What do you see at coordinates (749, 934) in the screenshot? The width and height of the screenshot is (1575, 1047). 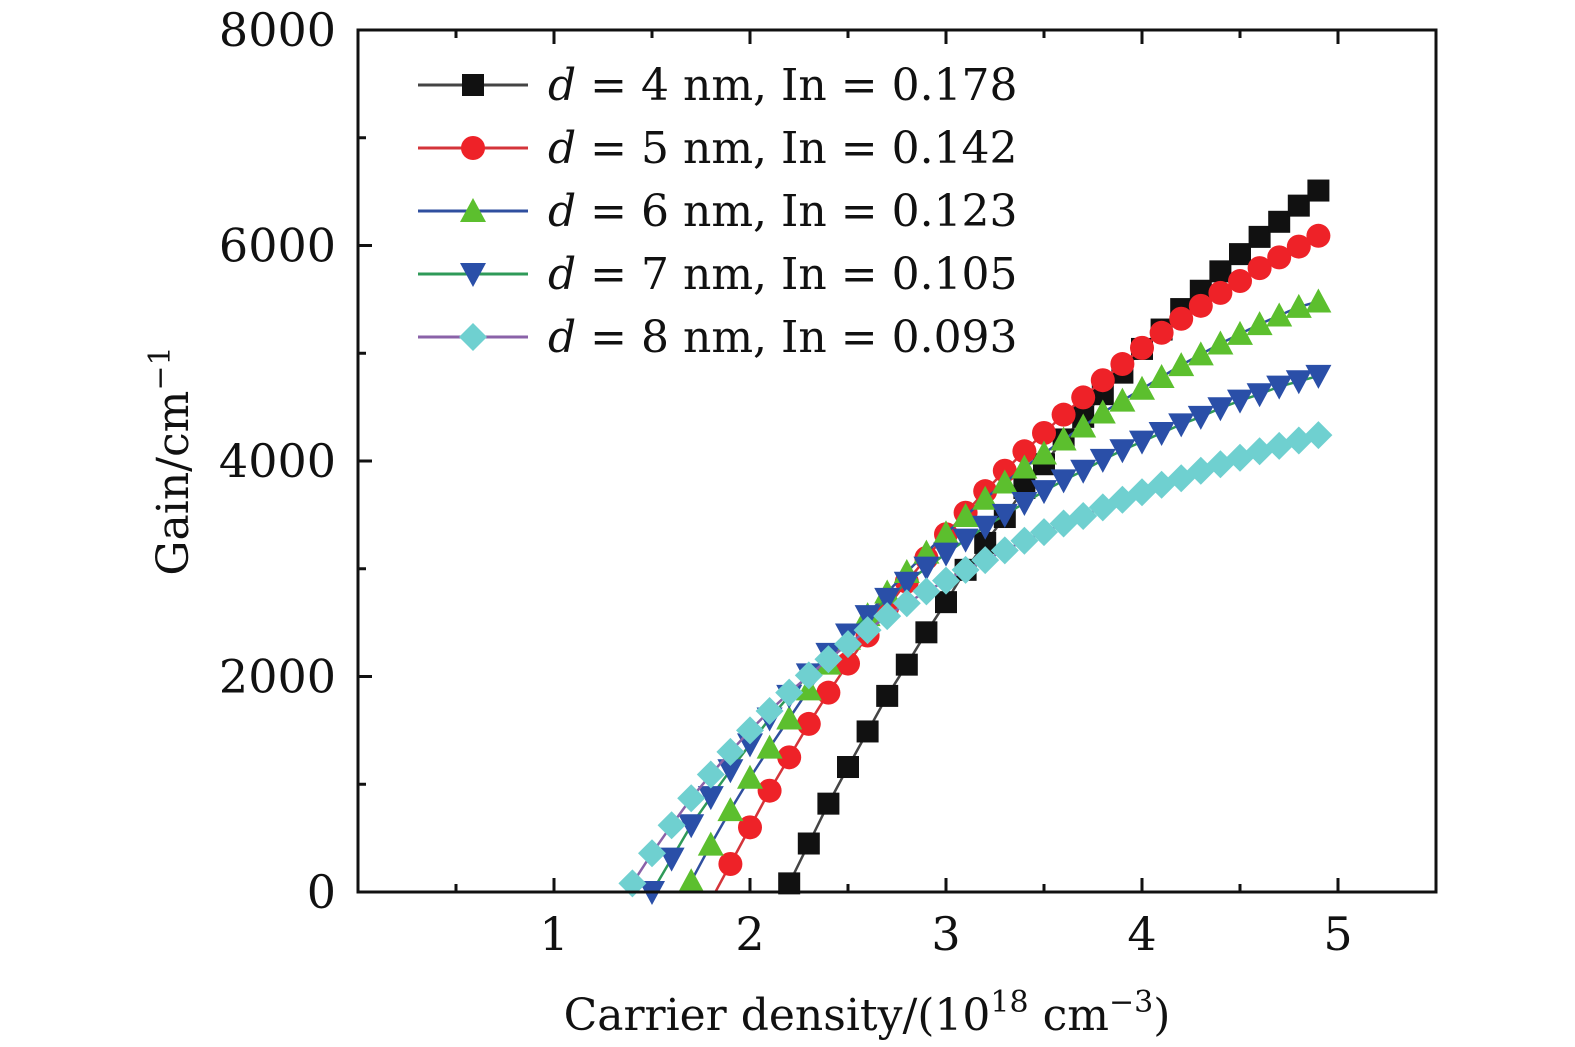 I see `x-tick-label: 2` at bounding box center [749, 934].